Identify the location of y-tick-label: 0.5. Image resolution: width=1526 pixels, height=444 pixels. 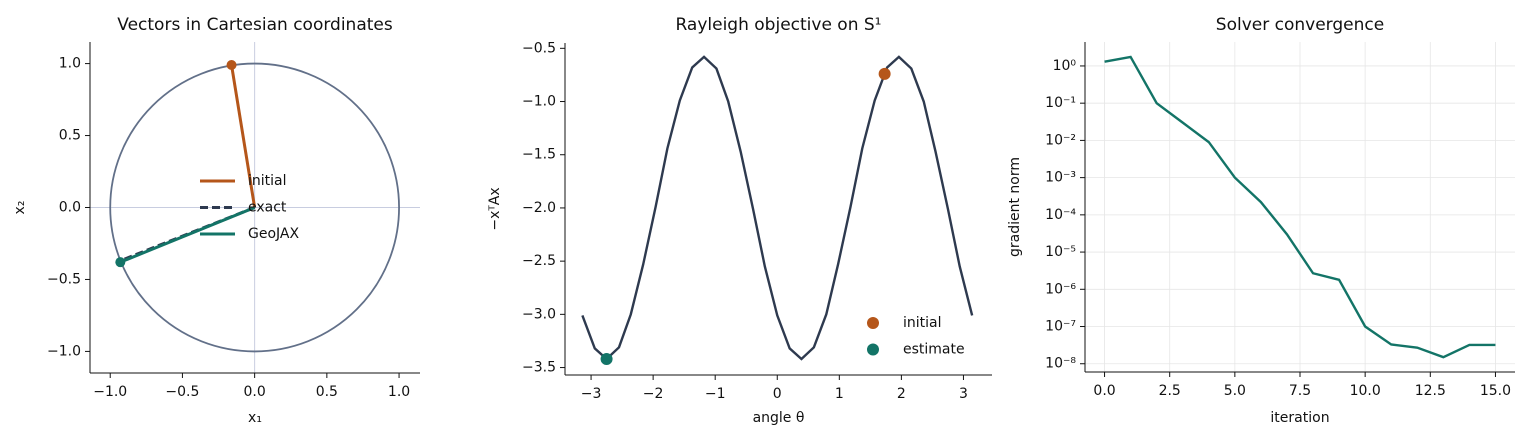
(70, 136).